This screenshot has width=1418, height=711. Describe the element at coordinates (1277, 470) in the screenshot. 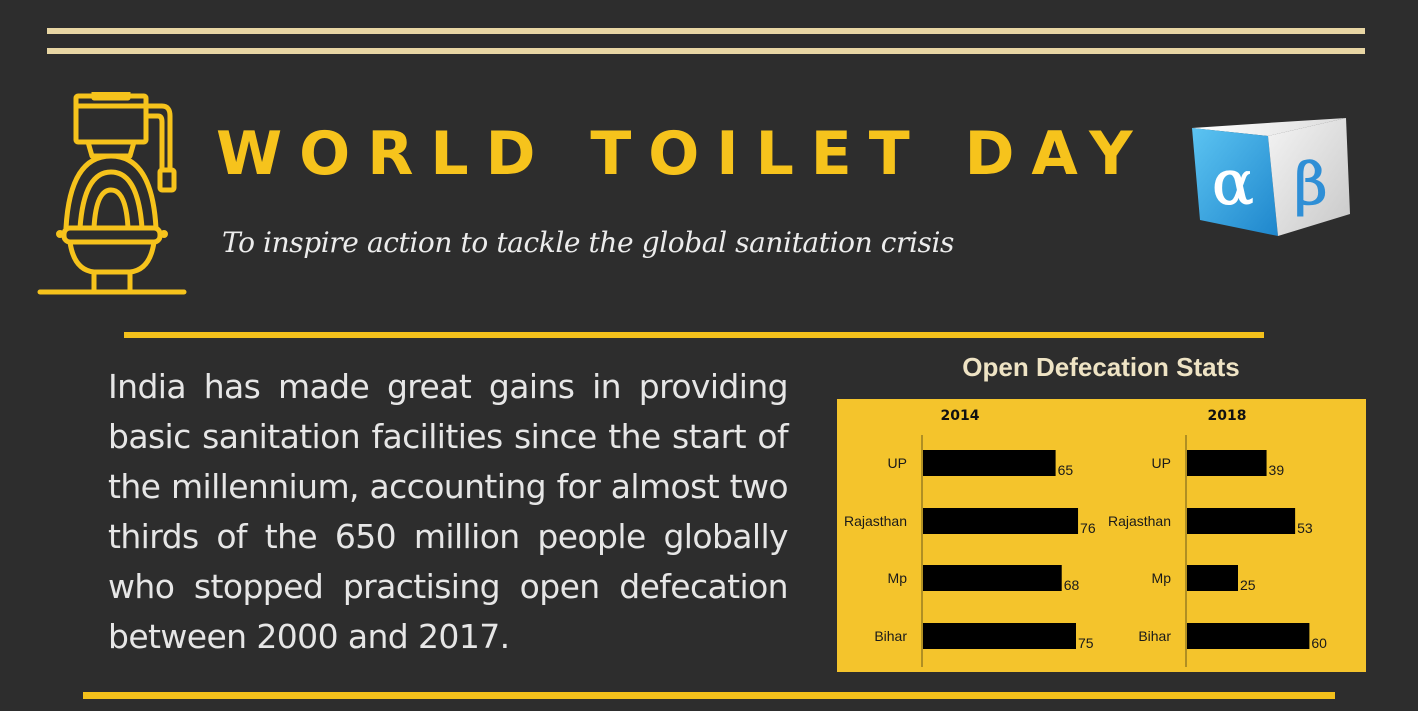

I see `data-label: 39` at that location.